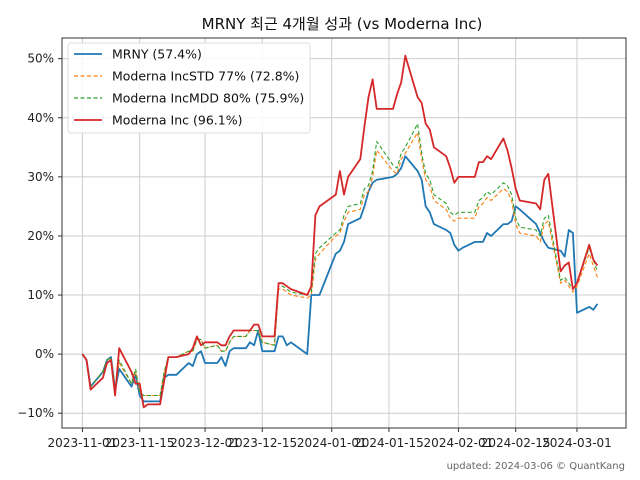 Image resolution: width=640 pixels, height=480 pixels. Describe the element at coordinates (83, 443) in the screenshot. I see `x-tick-label: 2023-11-01` at that location.